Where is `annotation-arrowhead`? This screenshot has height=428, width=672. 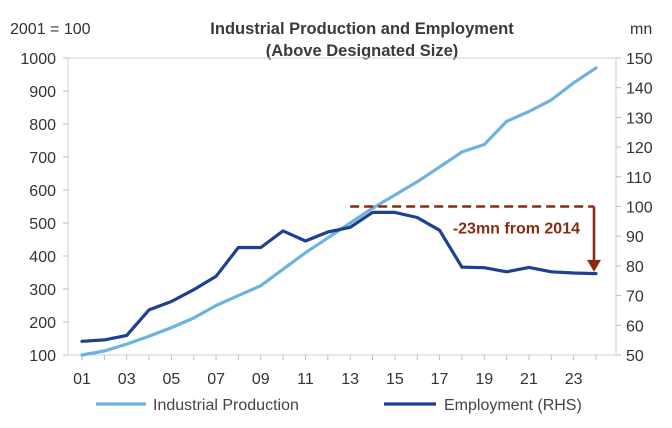
annotation-arrowhead is located at coordinates (594, 265).